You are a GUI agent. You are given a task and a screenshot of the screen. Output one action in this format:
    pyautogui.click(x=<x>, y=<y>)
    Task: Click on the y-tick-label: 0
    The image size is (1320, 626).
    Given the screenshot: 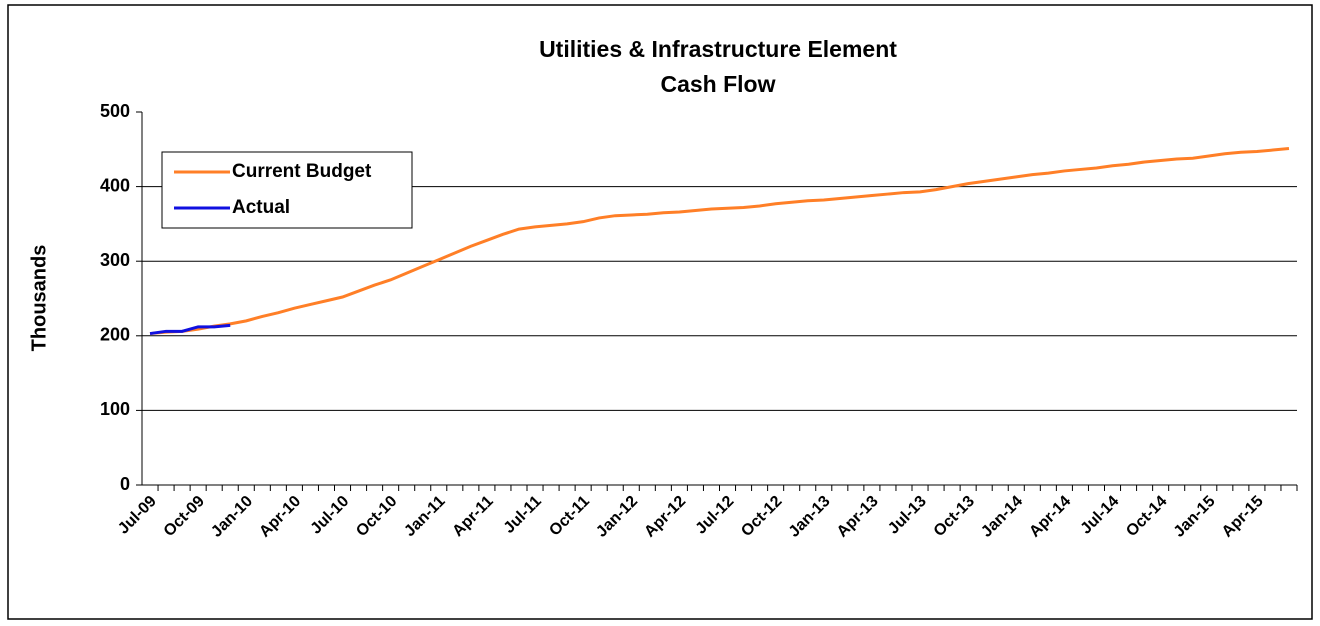 What is the action you would take?
    pyautogui.click(x=125, y=484)
    